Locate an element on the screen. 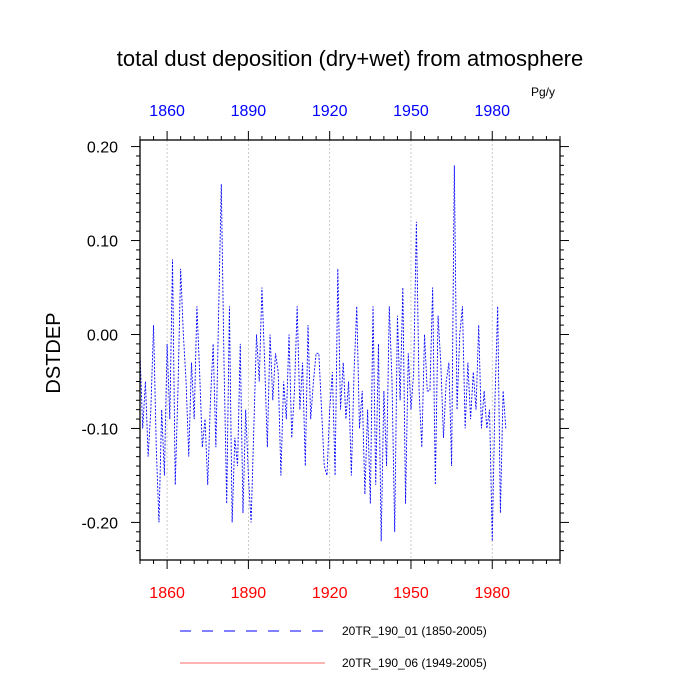 Image resolution: width=700 pixels, height=700 pixels. y-tick-label: -0.20 is located at coordinates (100, 523).